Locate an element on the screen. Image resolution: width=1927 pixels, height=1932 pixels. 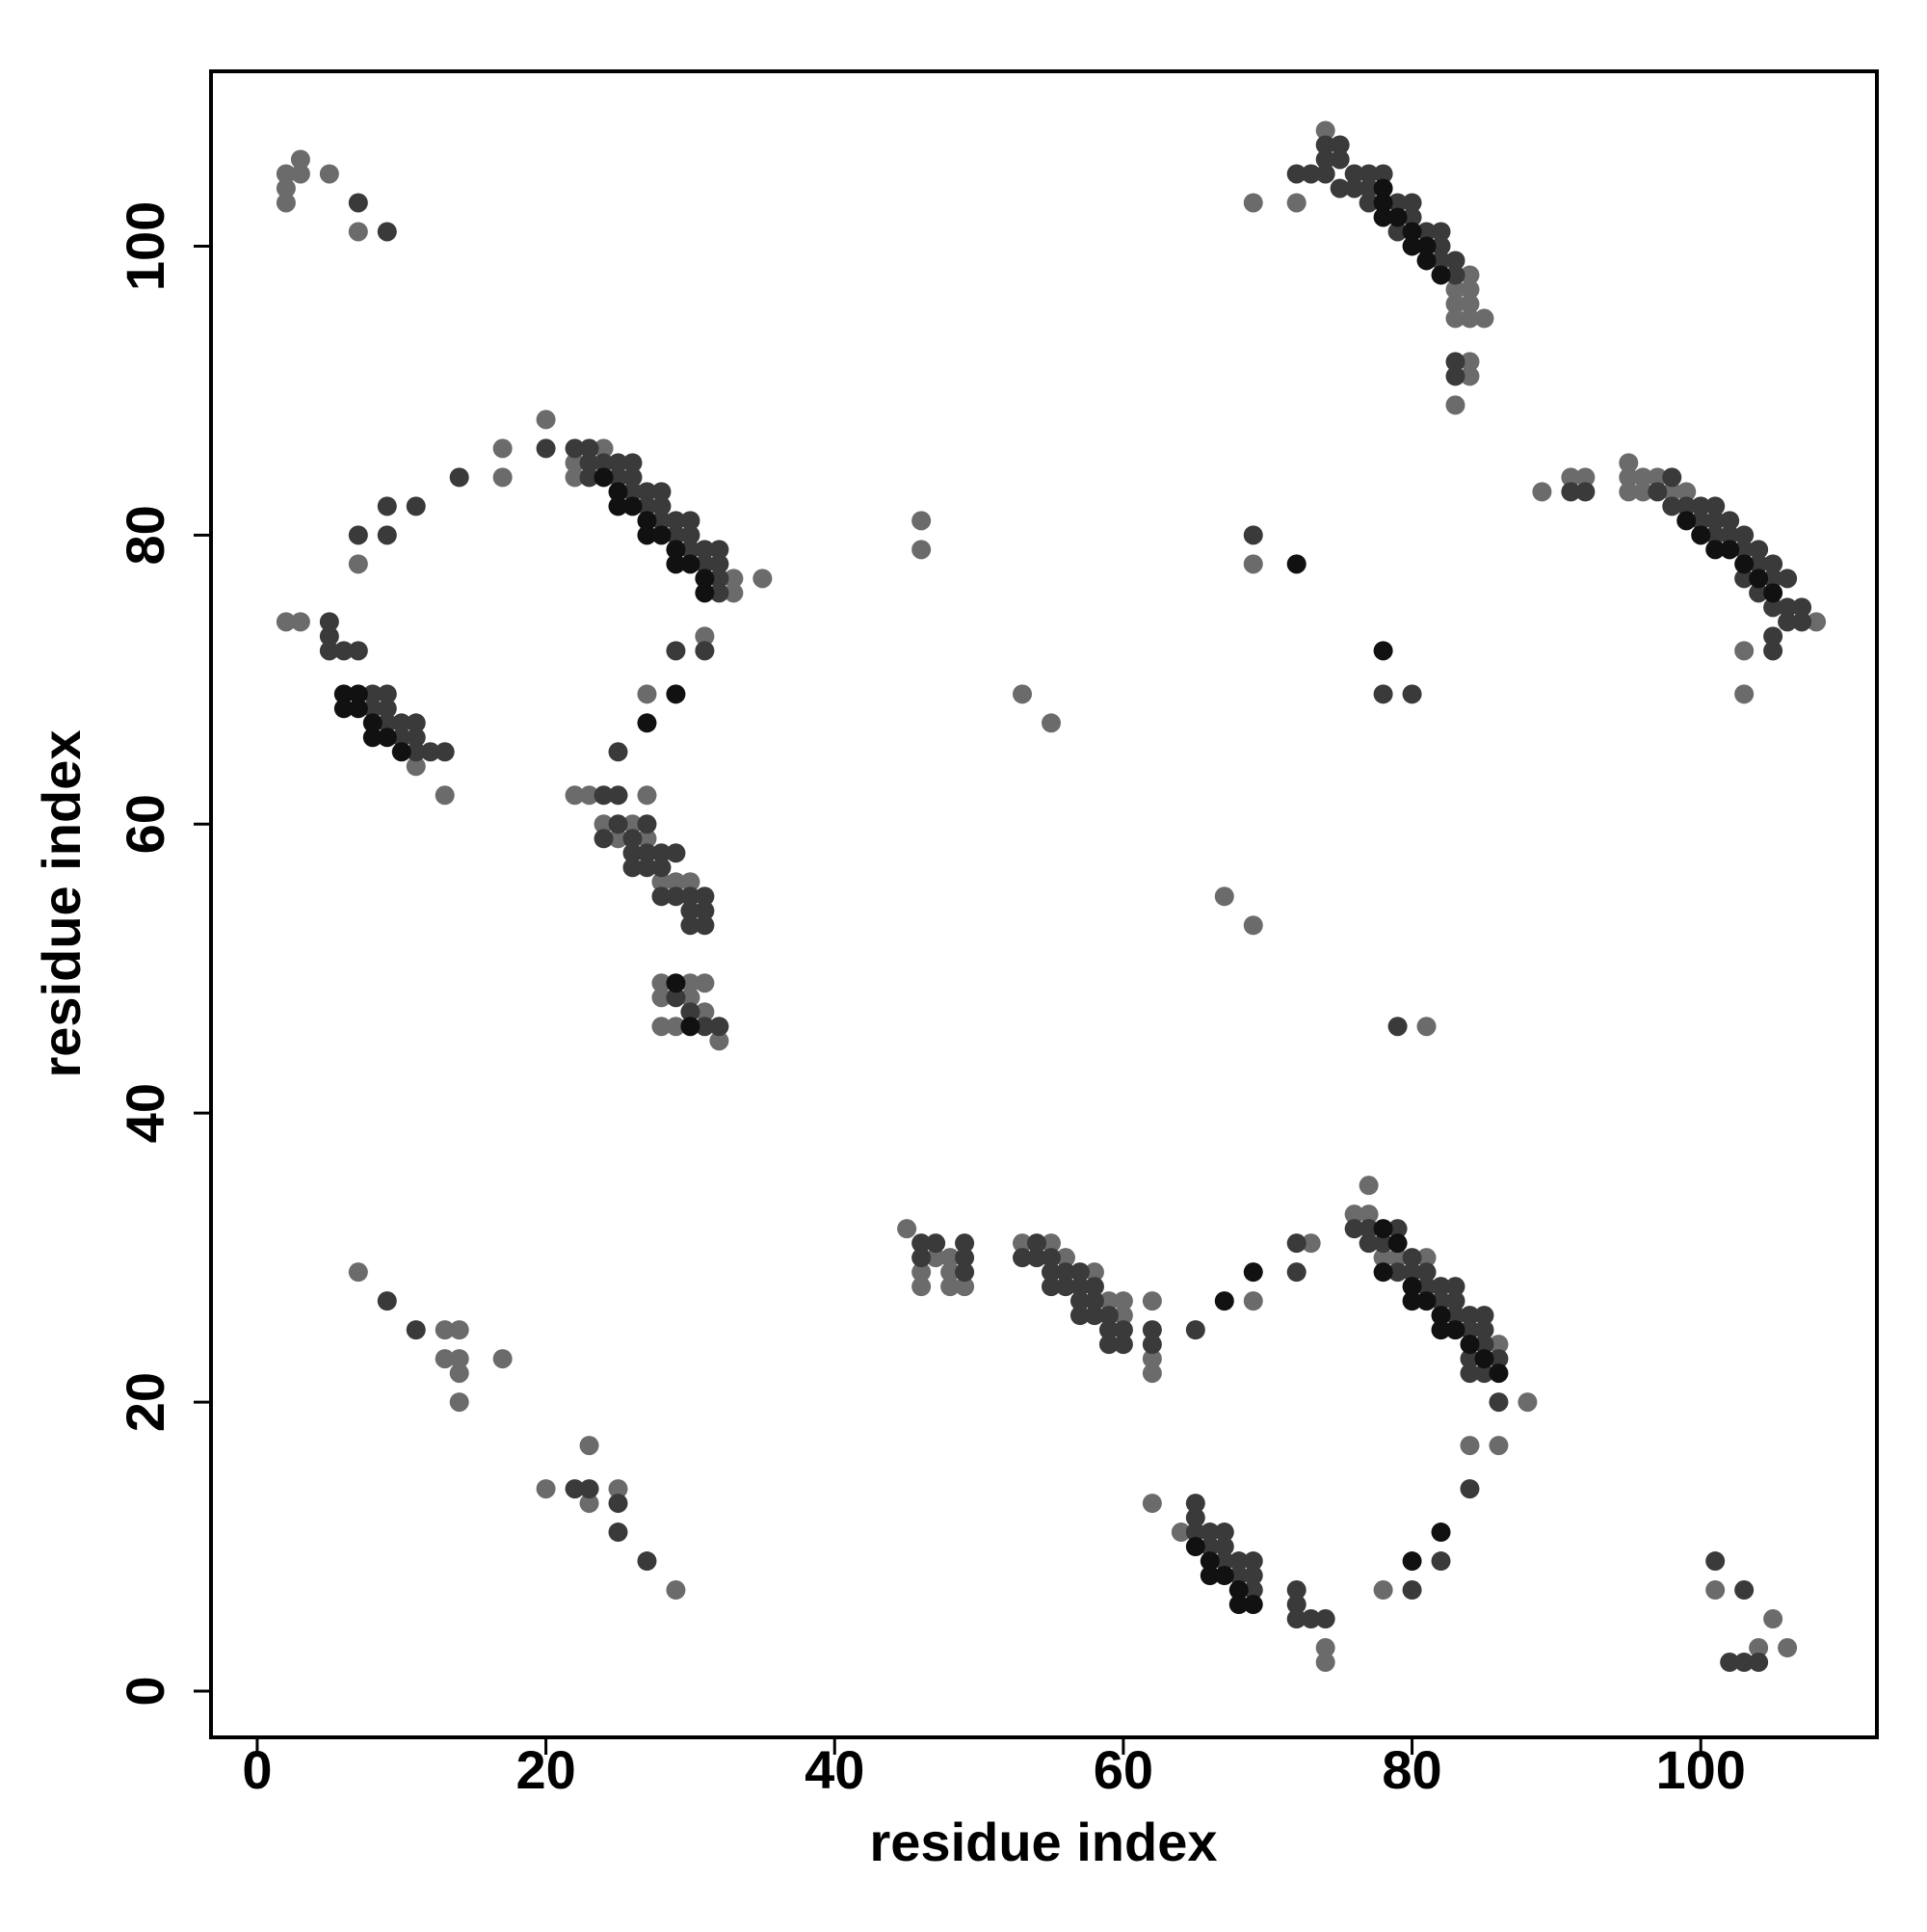
y-tick-label: 20 is located at coordinates (145, 1402).